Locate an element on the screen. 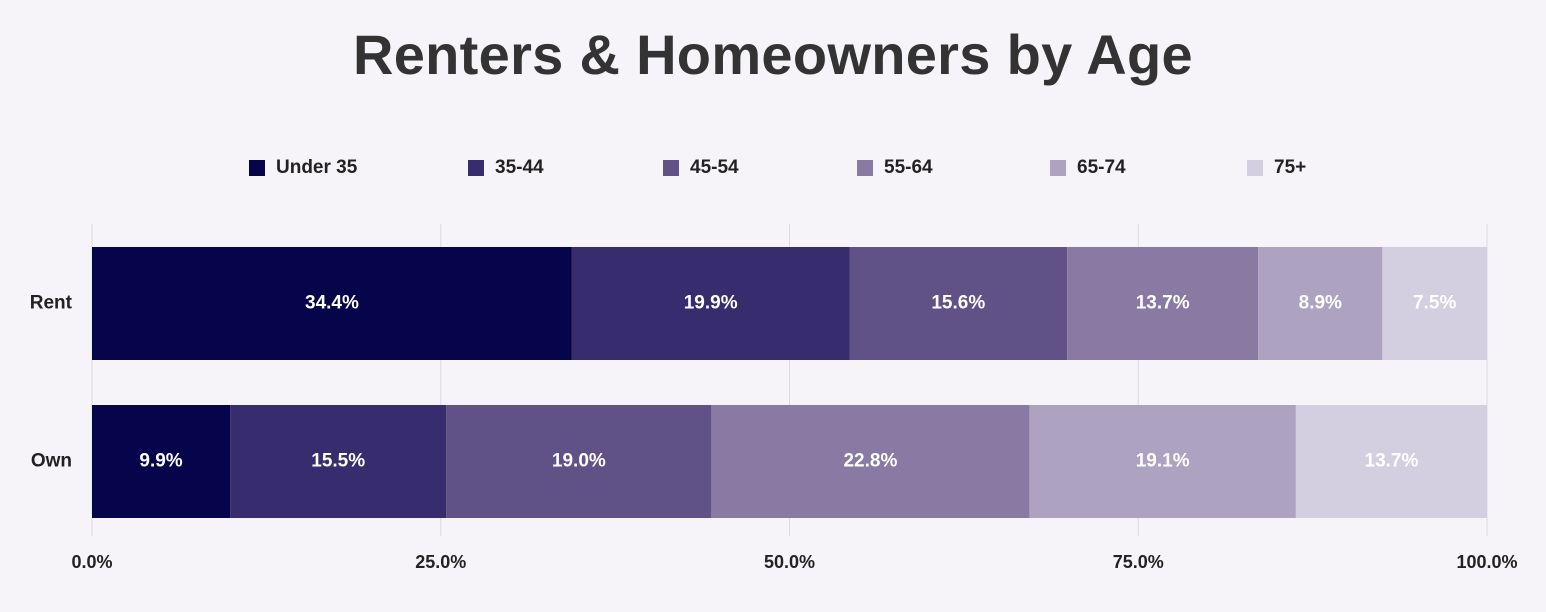 The image size is (1546, 612). data-label: 19.1% is located at coordinates (1163, 461).